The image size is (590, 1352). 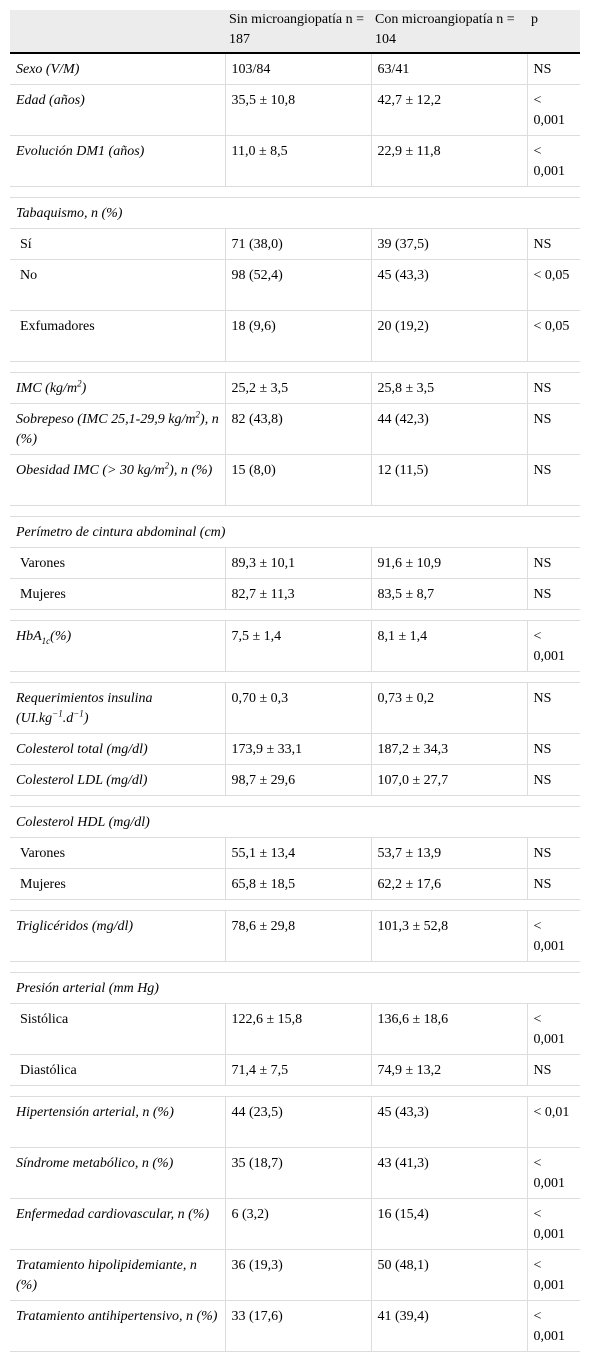 I want to click on value-with: 53,7 ± 13,9, so click(x=449, y=853).